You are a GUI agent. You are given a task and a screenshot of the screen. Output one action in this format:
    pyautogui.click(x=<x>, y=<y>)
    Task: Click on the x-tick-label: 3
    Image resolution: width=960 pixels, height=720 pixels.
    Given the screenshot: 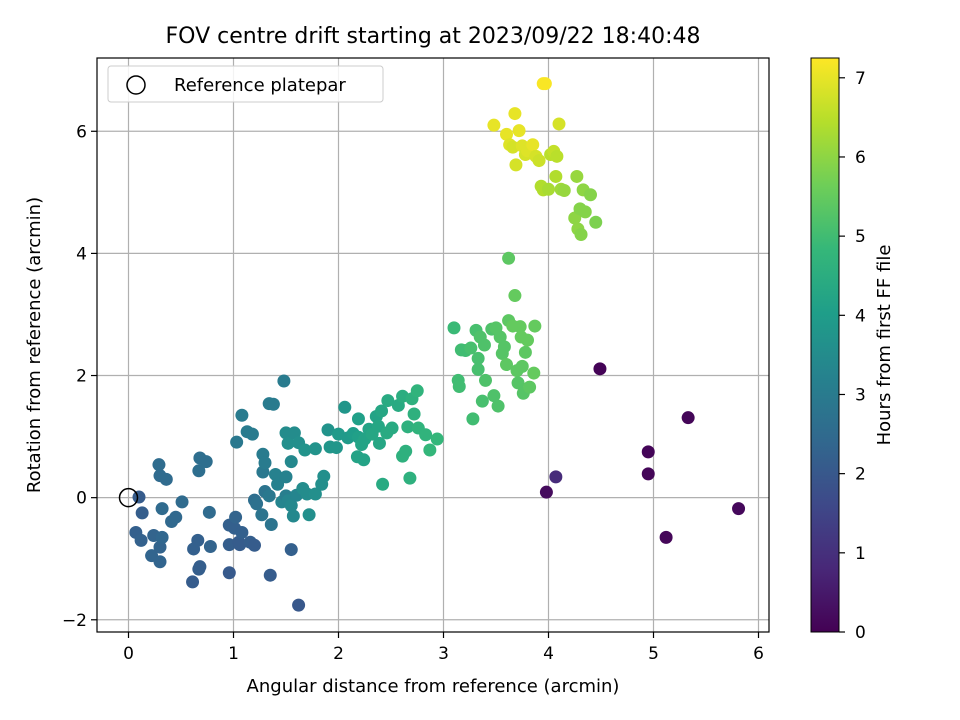 What is the action you would take?
    pyautogui.click(x=443, y=654)
    